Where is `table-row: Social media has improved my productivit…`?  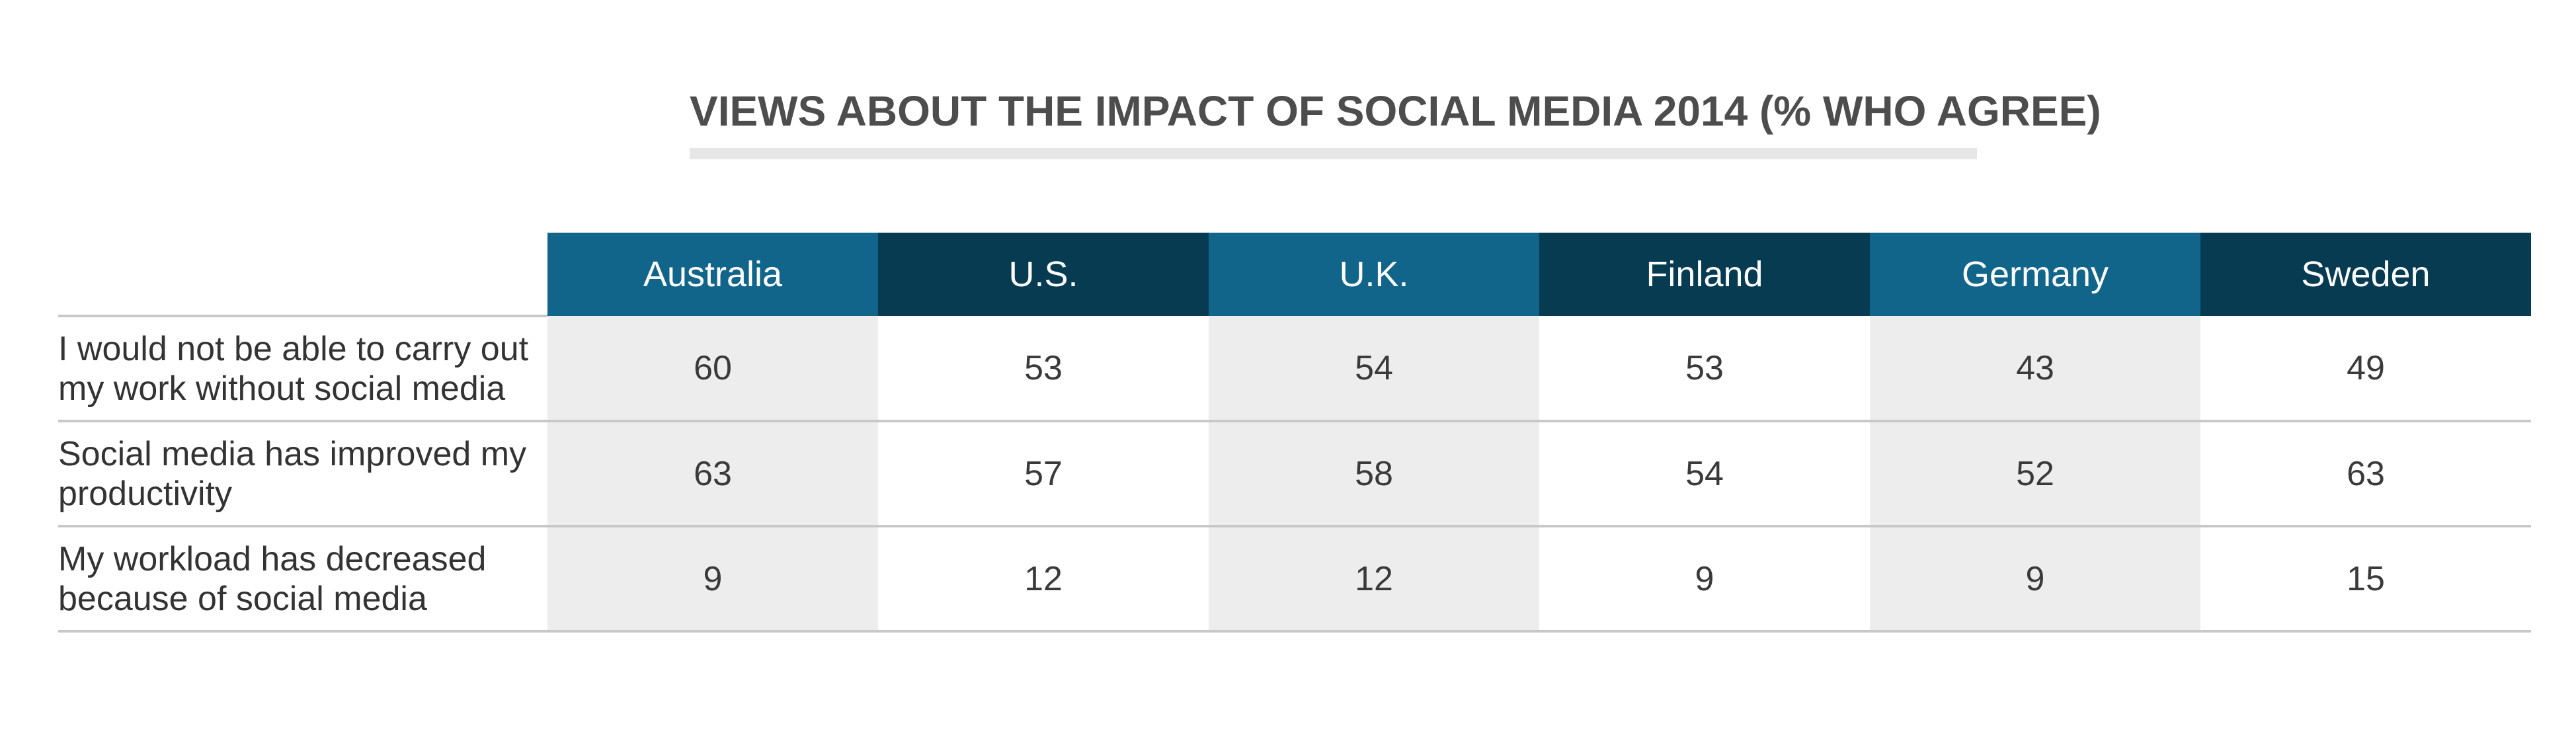
table-row: Social media has improved my productivit… is located at coordinates (1294, 474).